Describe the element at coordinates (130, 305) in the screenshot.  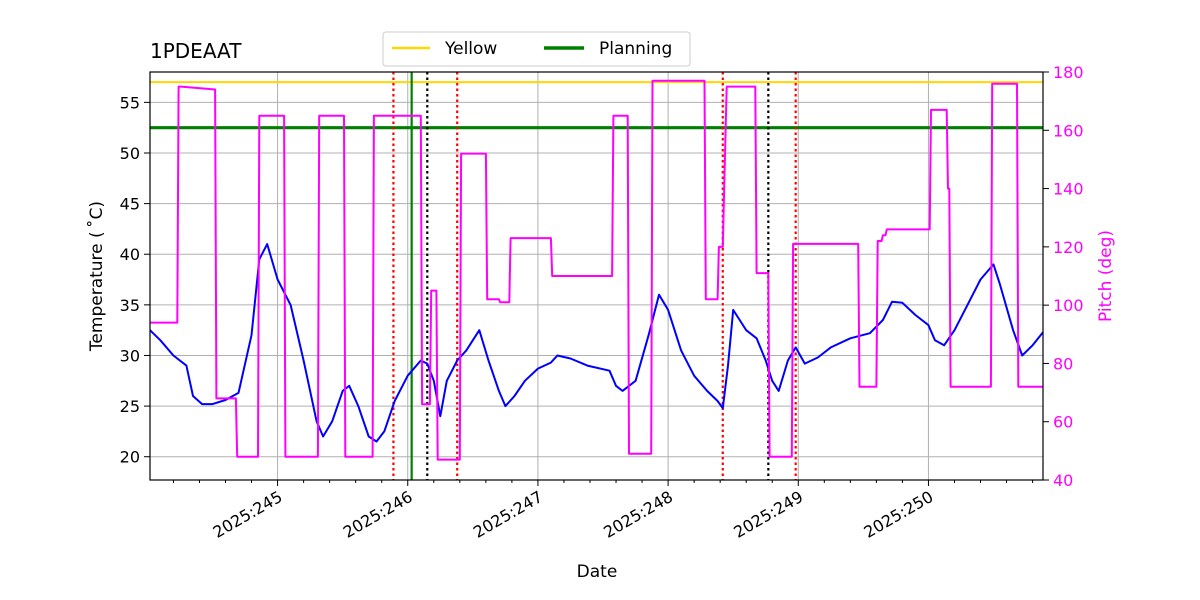
I see `y-tick-label: 35` at that location.